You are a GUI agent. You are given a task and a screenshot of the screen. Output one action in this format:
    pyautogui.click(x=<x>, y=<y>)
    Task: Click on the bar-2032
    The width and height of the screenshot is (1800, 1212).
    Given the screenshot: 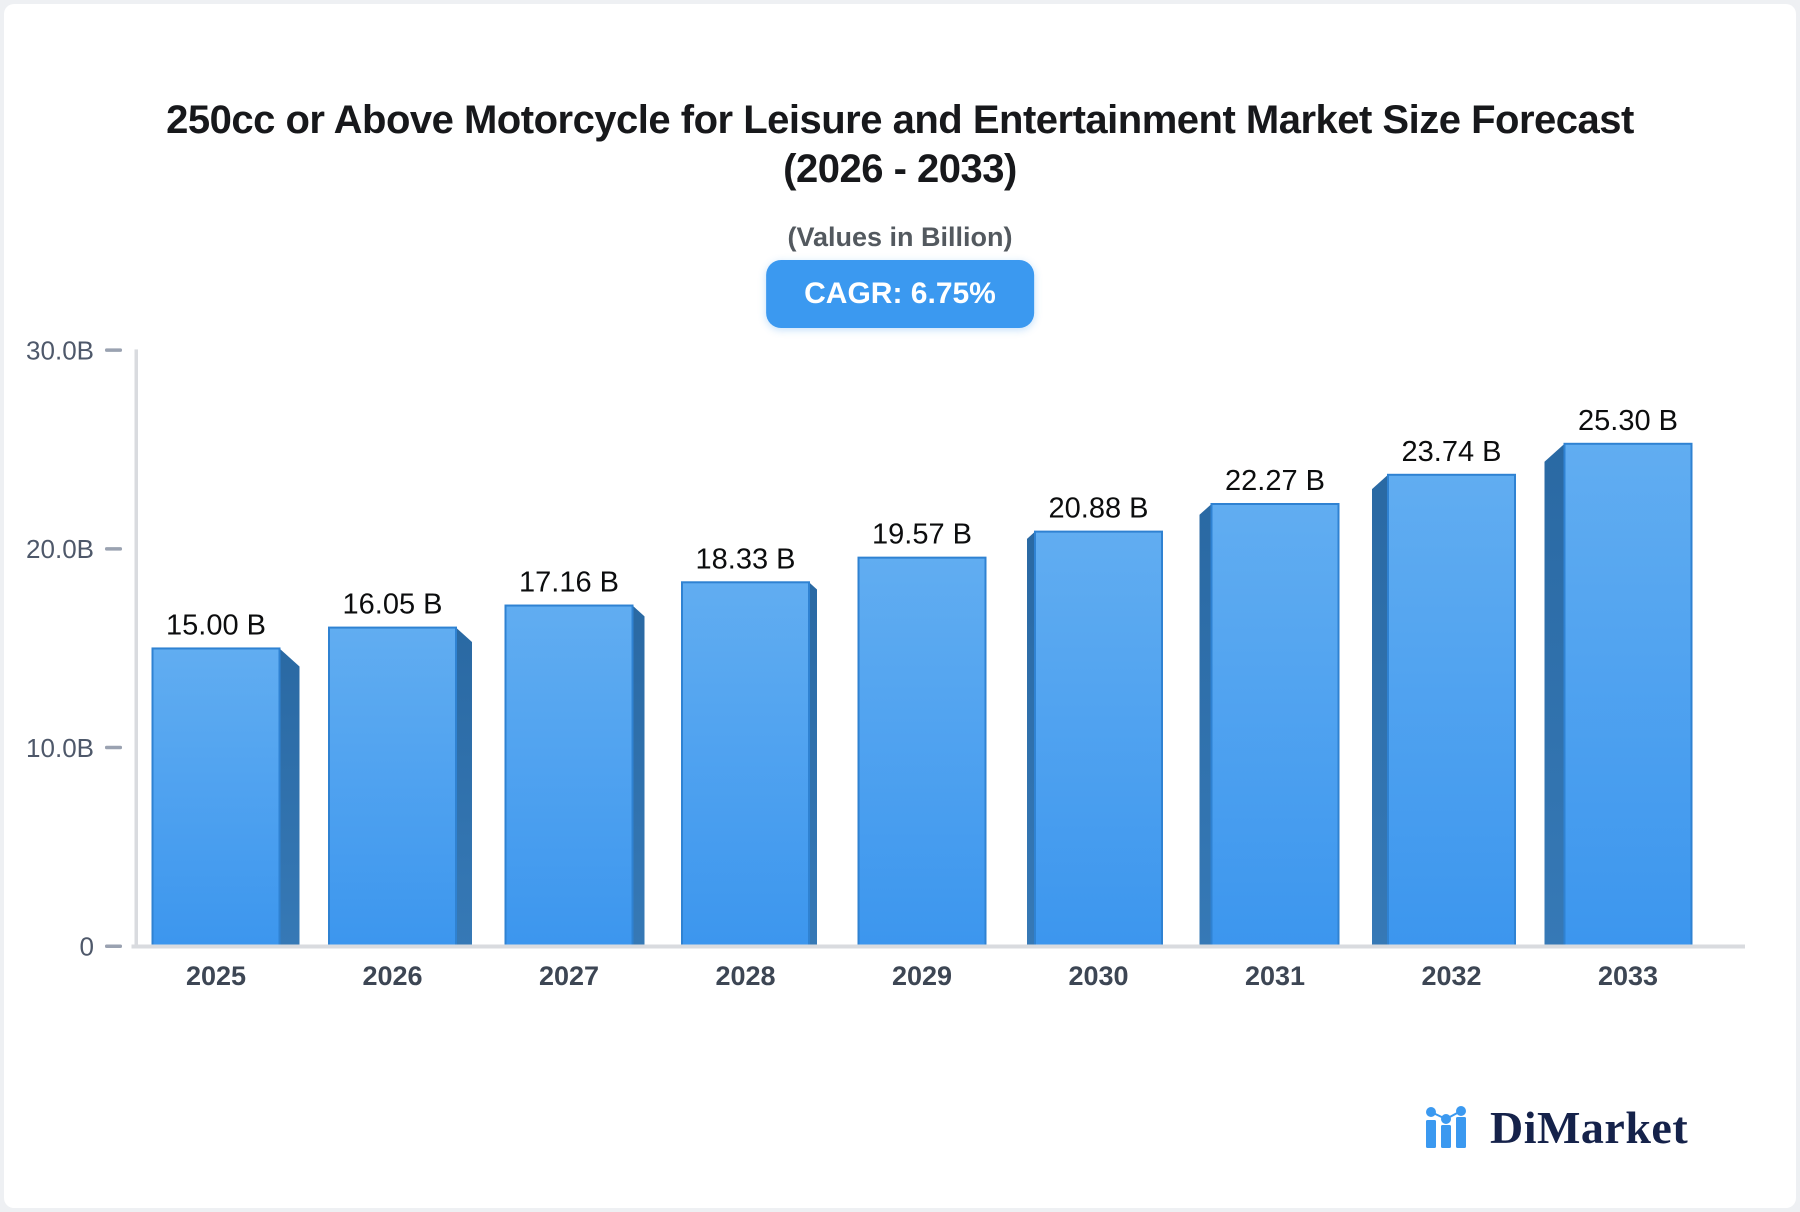 What is the action you would take?
    pyautogui.click(x=1444, y=710)
    